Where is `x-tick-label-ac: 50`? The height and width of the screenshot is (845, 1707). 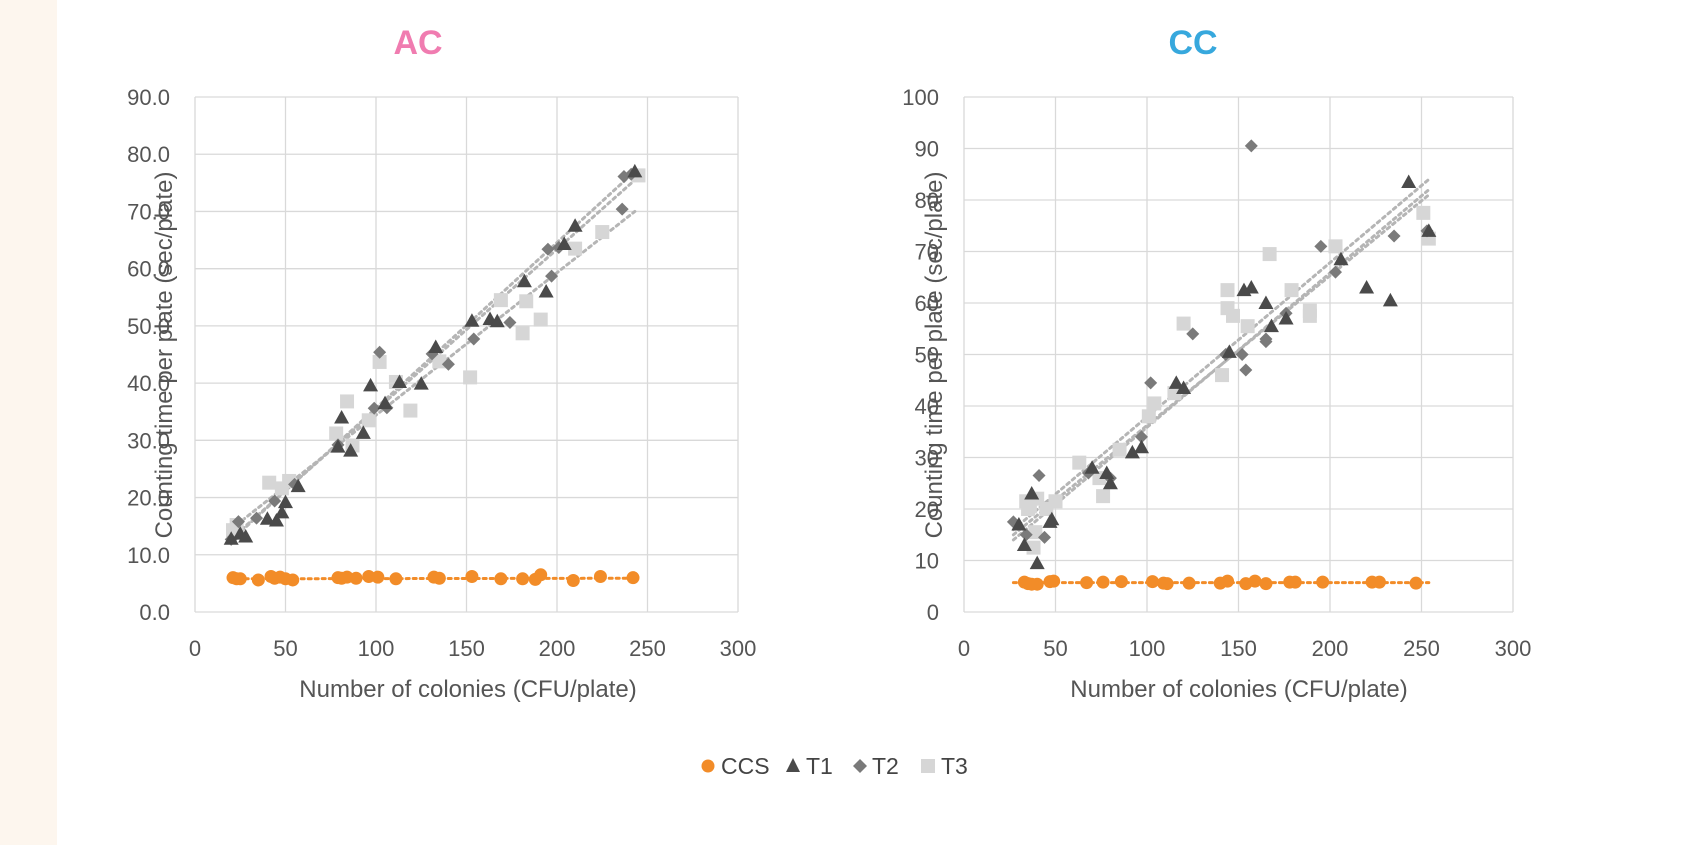
x-tick-label-ac: 50 is located at coordinates (285, 648).